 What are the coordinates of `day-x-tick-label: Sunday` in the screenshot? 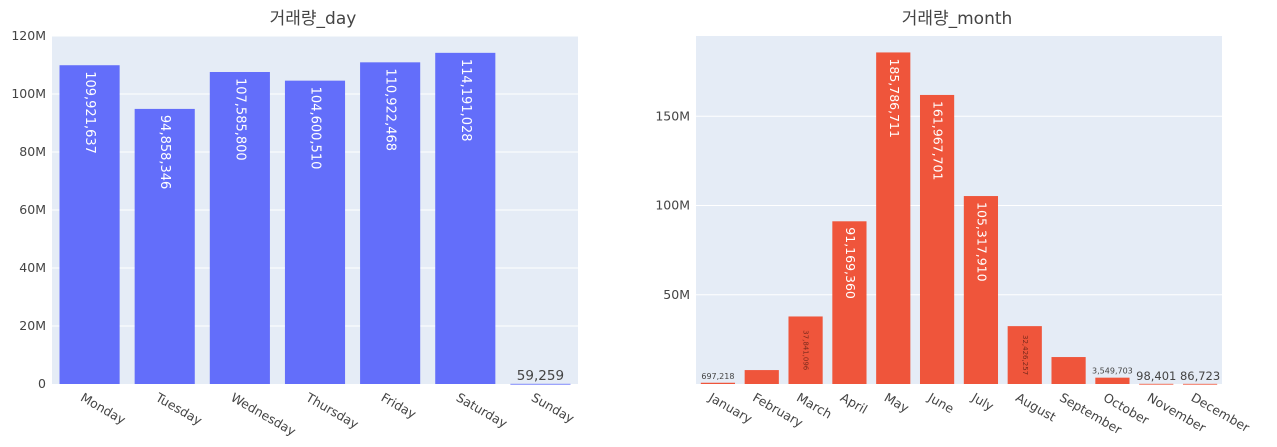 It's located at (553, 408).